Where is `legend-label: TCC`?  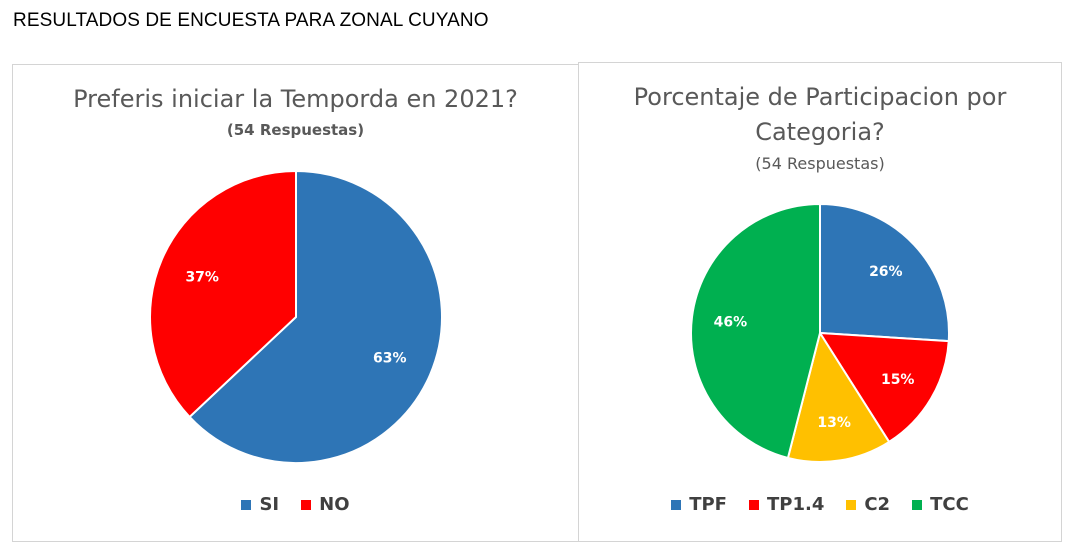
legend-label: TCC is located at coordinates (949, 504).